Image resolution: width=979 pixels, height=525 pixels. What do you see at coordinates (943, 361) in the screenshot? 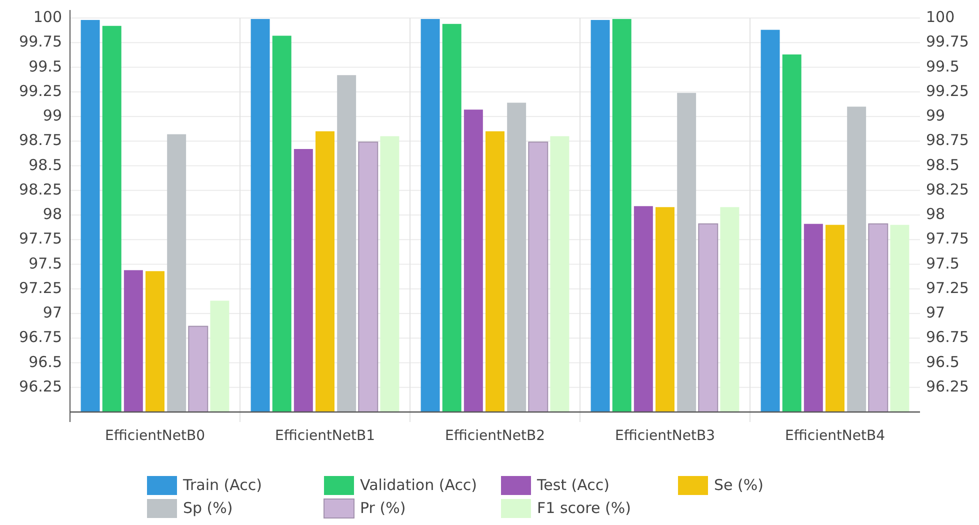
I see `y2-tick-label: 96.5` at bounding box center [943, 361].